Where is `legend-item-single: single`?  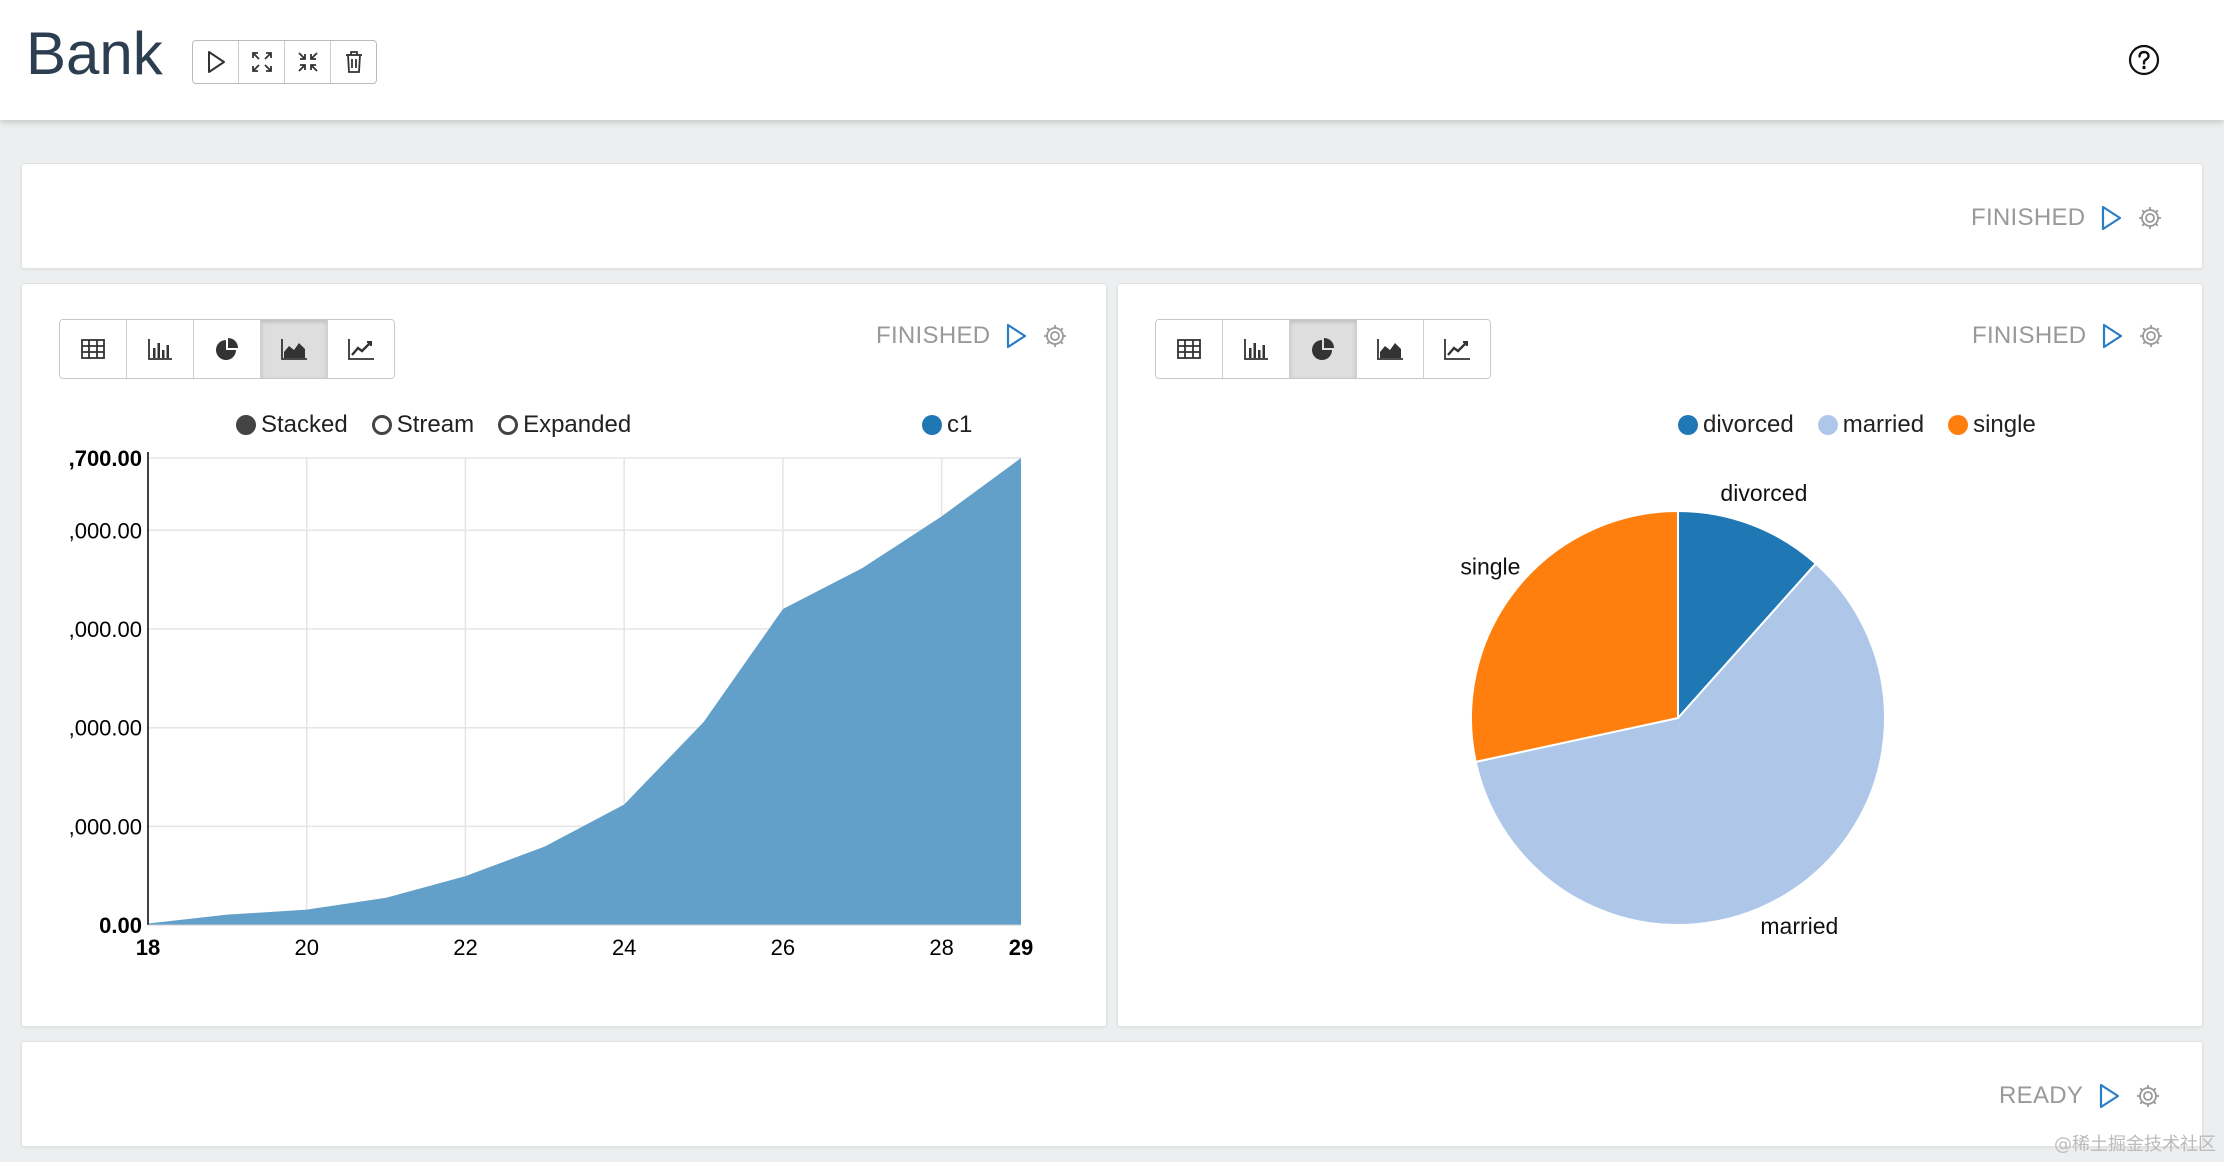
legend-item-single: single is located at coordinates (1992, 425).